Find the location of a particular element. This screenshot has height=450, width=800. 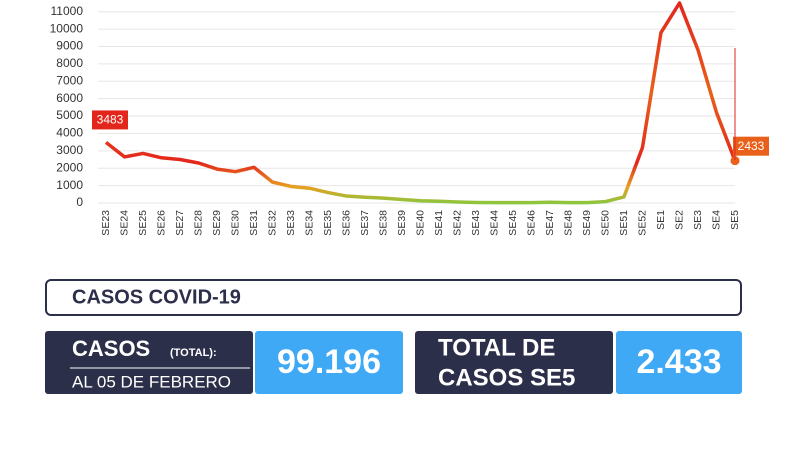

x-tick-label: SE43 is located at coordinates (476, 223).